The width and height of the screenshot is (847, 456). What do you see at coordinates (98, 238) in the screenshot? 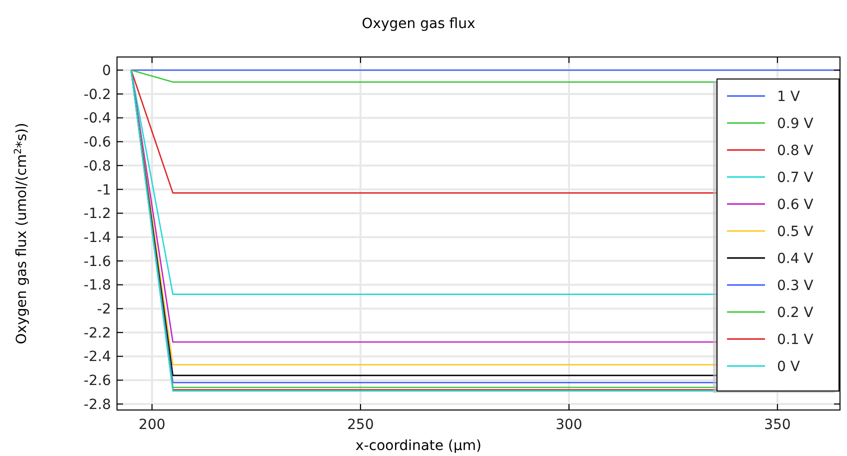
I see `y-tick-label: -1.4` at bounding box center [98, 238].